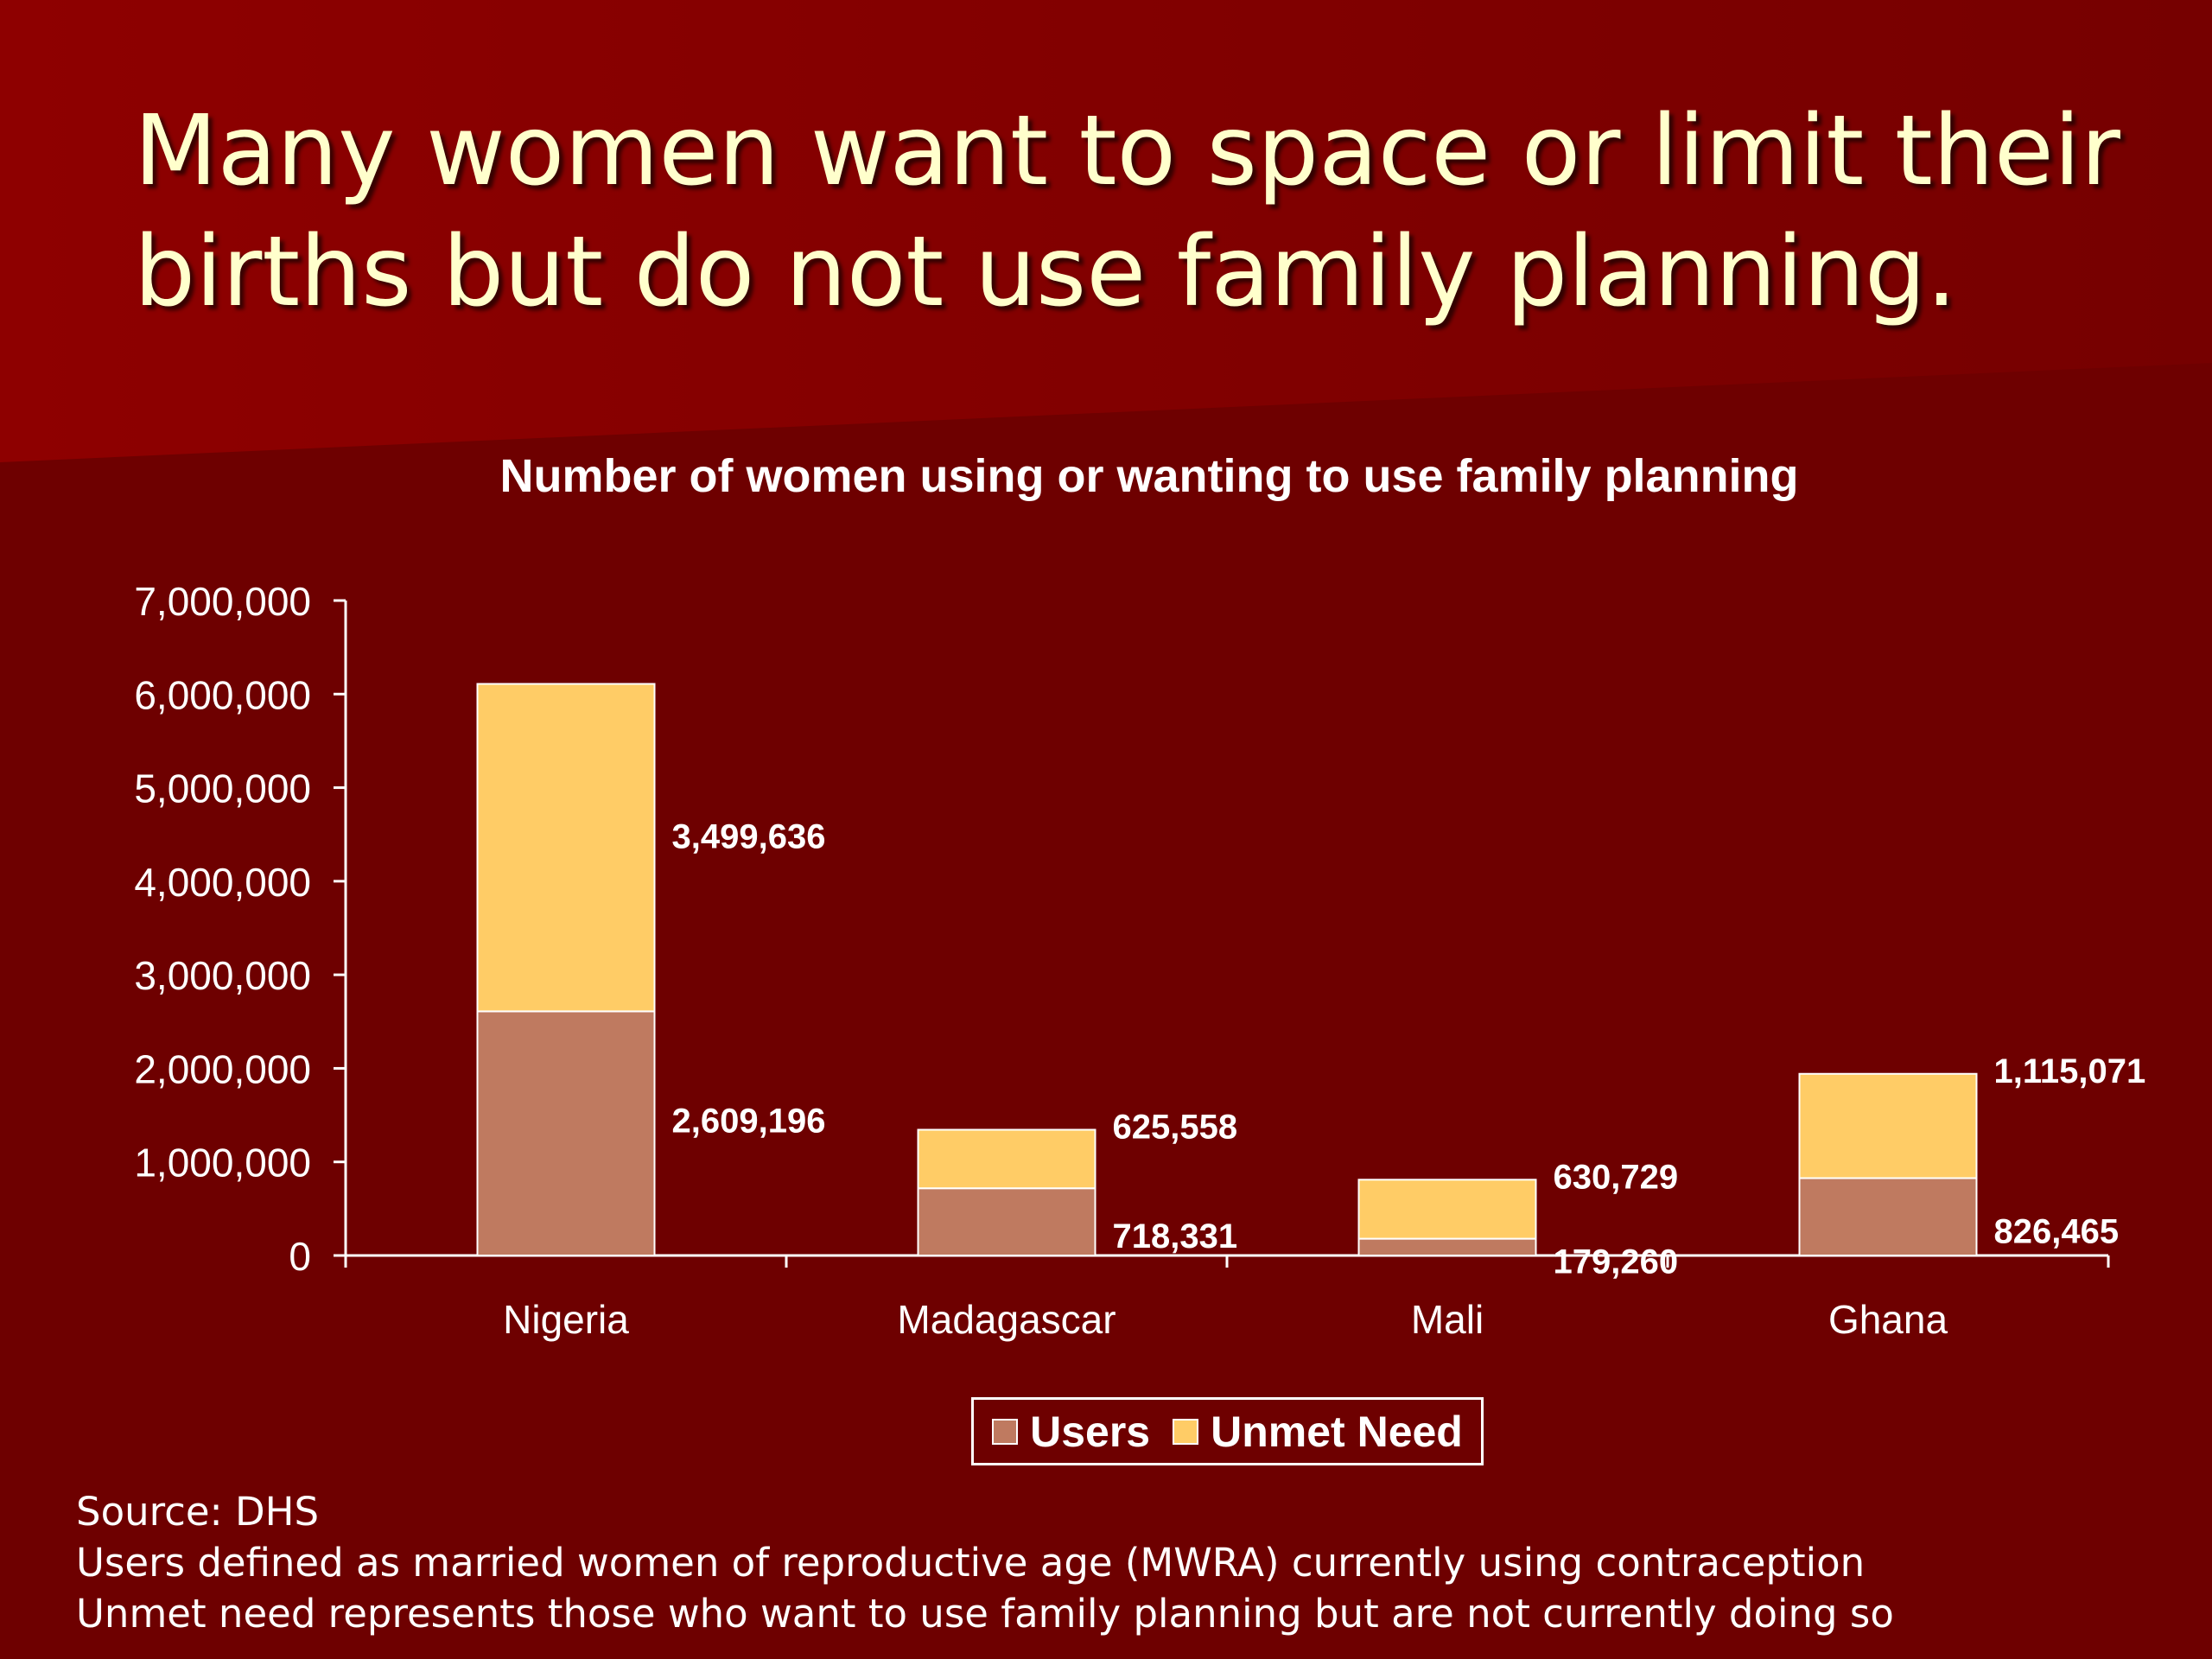 This screenshot has height=1659, width=2212. Describe the element at coordinates (1005, 1431) in the screenshot. I see `legend-swatch-users` at that location.